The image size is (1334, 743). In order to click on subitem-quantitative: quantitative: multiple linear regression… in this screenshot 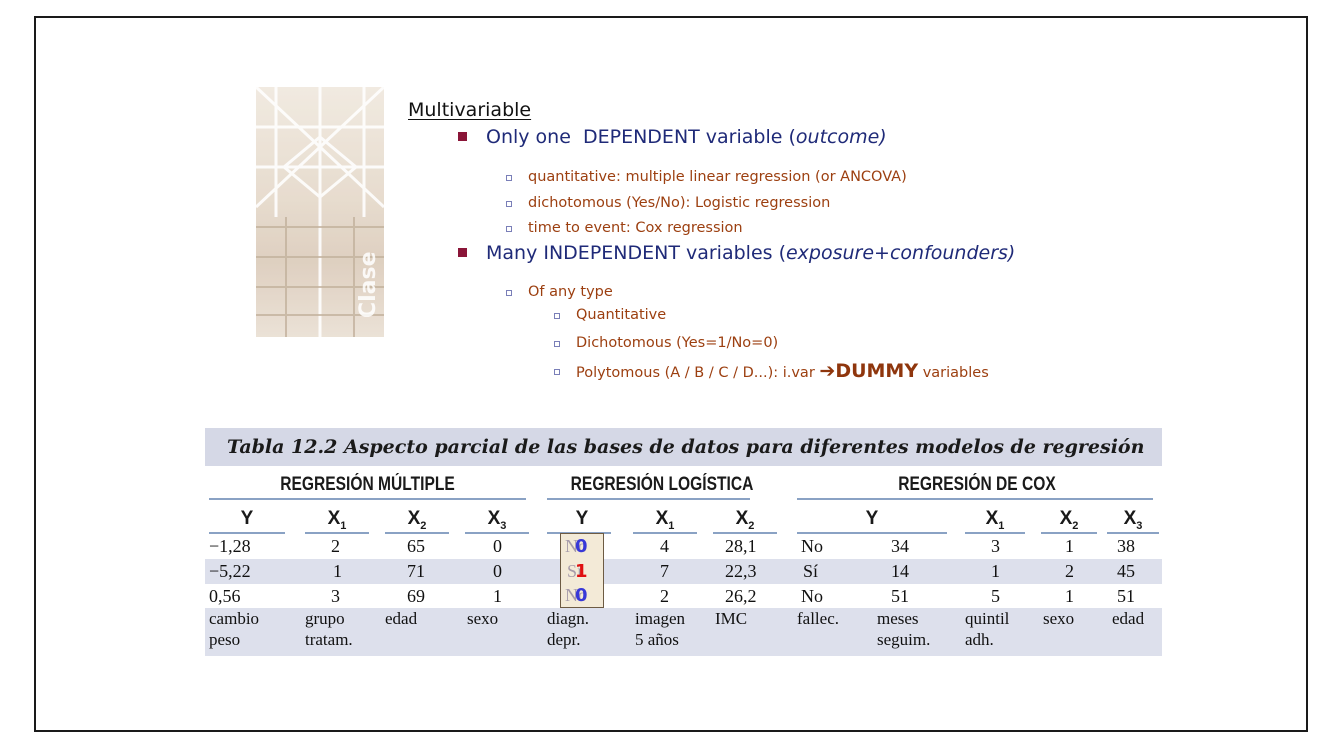, I will do `click(706, 177)`.